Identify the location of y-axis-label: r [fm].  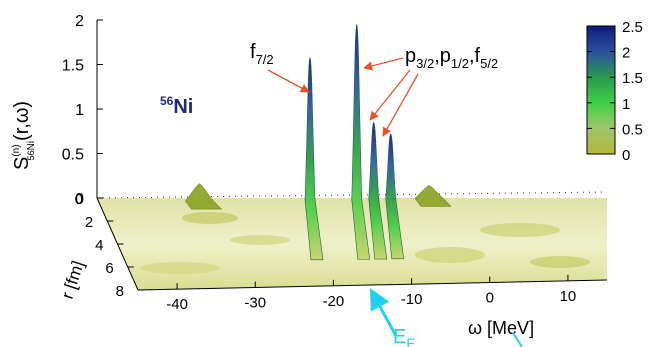
(73, 280).